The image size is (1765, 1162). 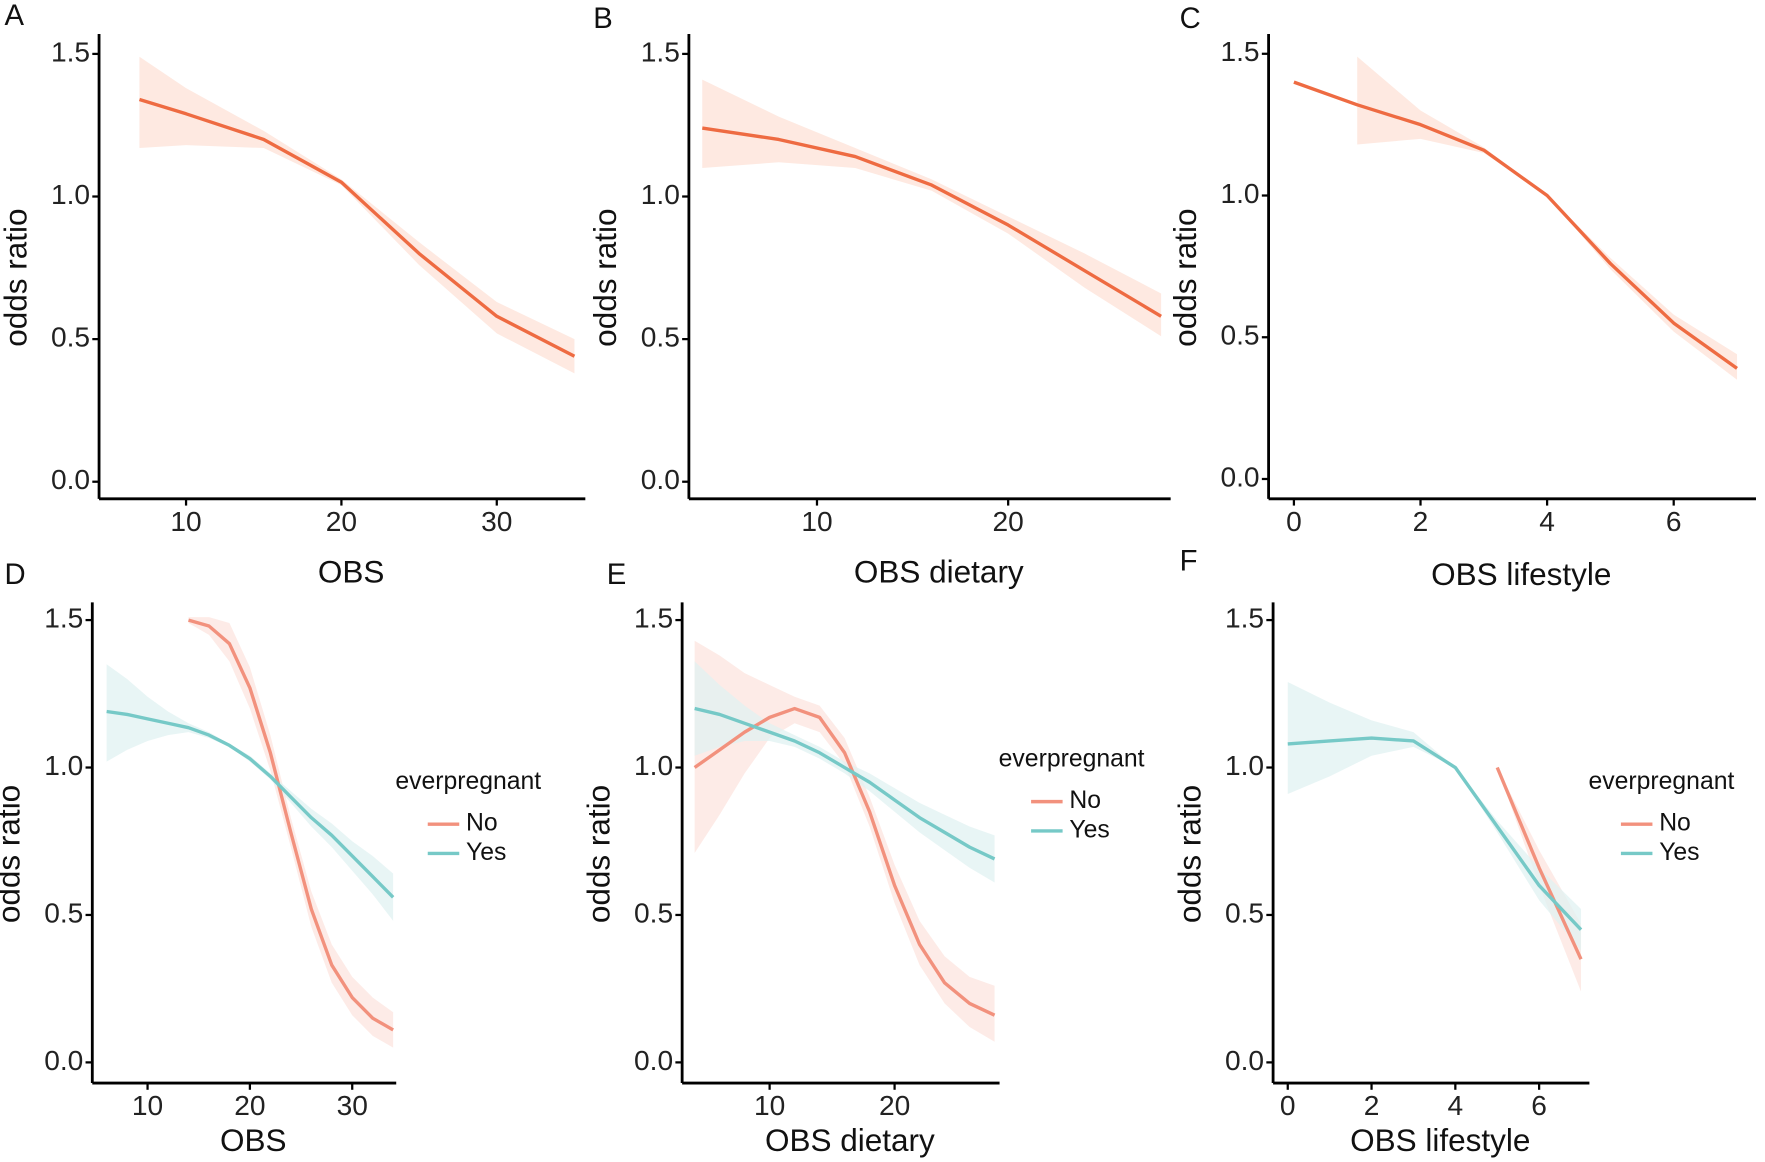 I want to click on panel-letter: F, so click(x=1189, y=562).